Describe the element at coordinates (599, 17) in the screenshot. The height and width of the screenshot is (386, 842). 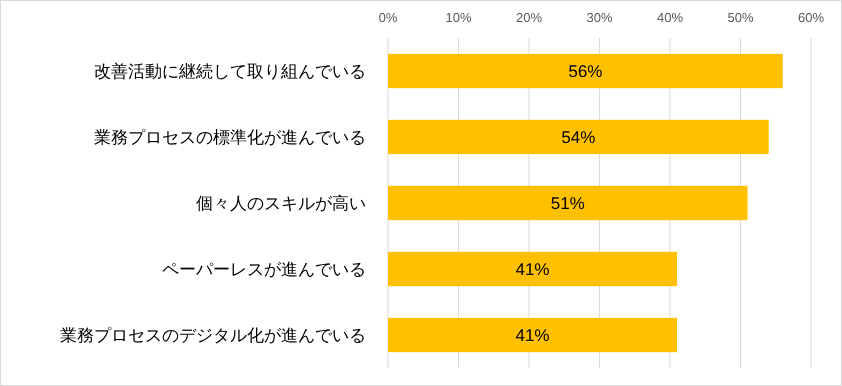
I see `x-tick-label: 30%` at that location.